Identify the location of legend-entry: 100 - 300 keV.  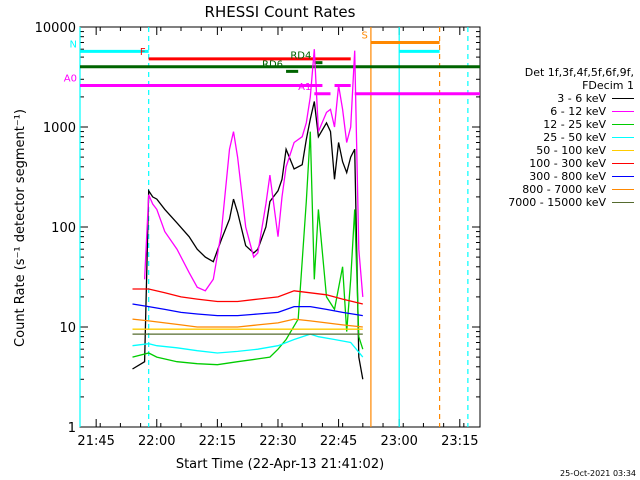
(559, 163).